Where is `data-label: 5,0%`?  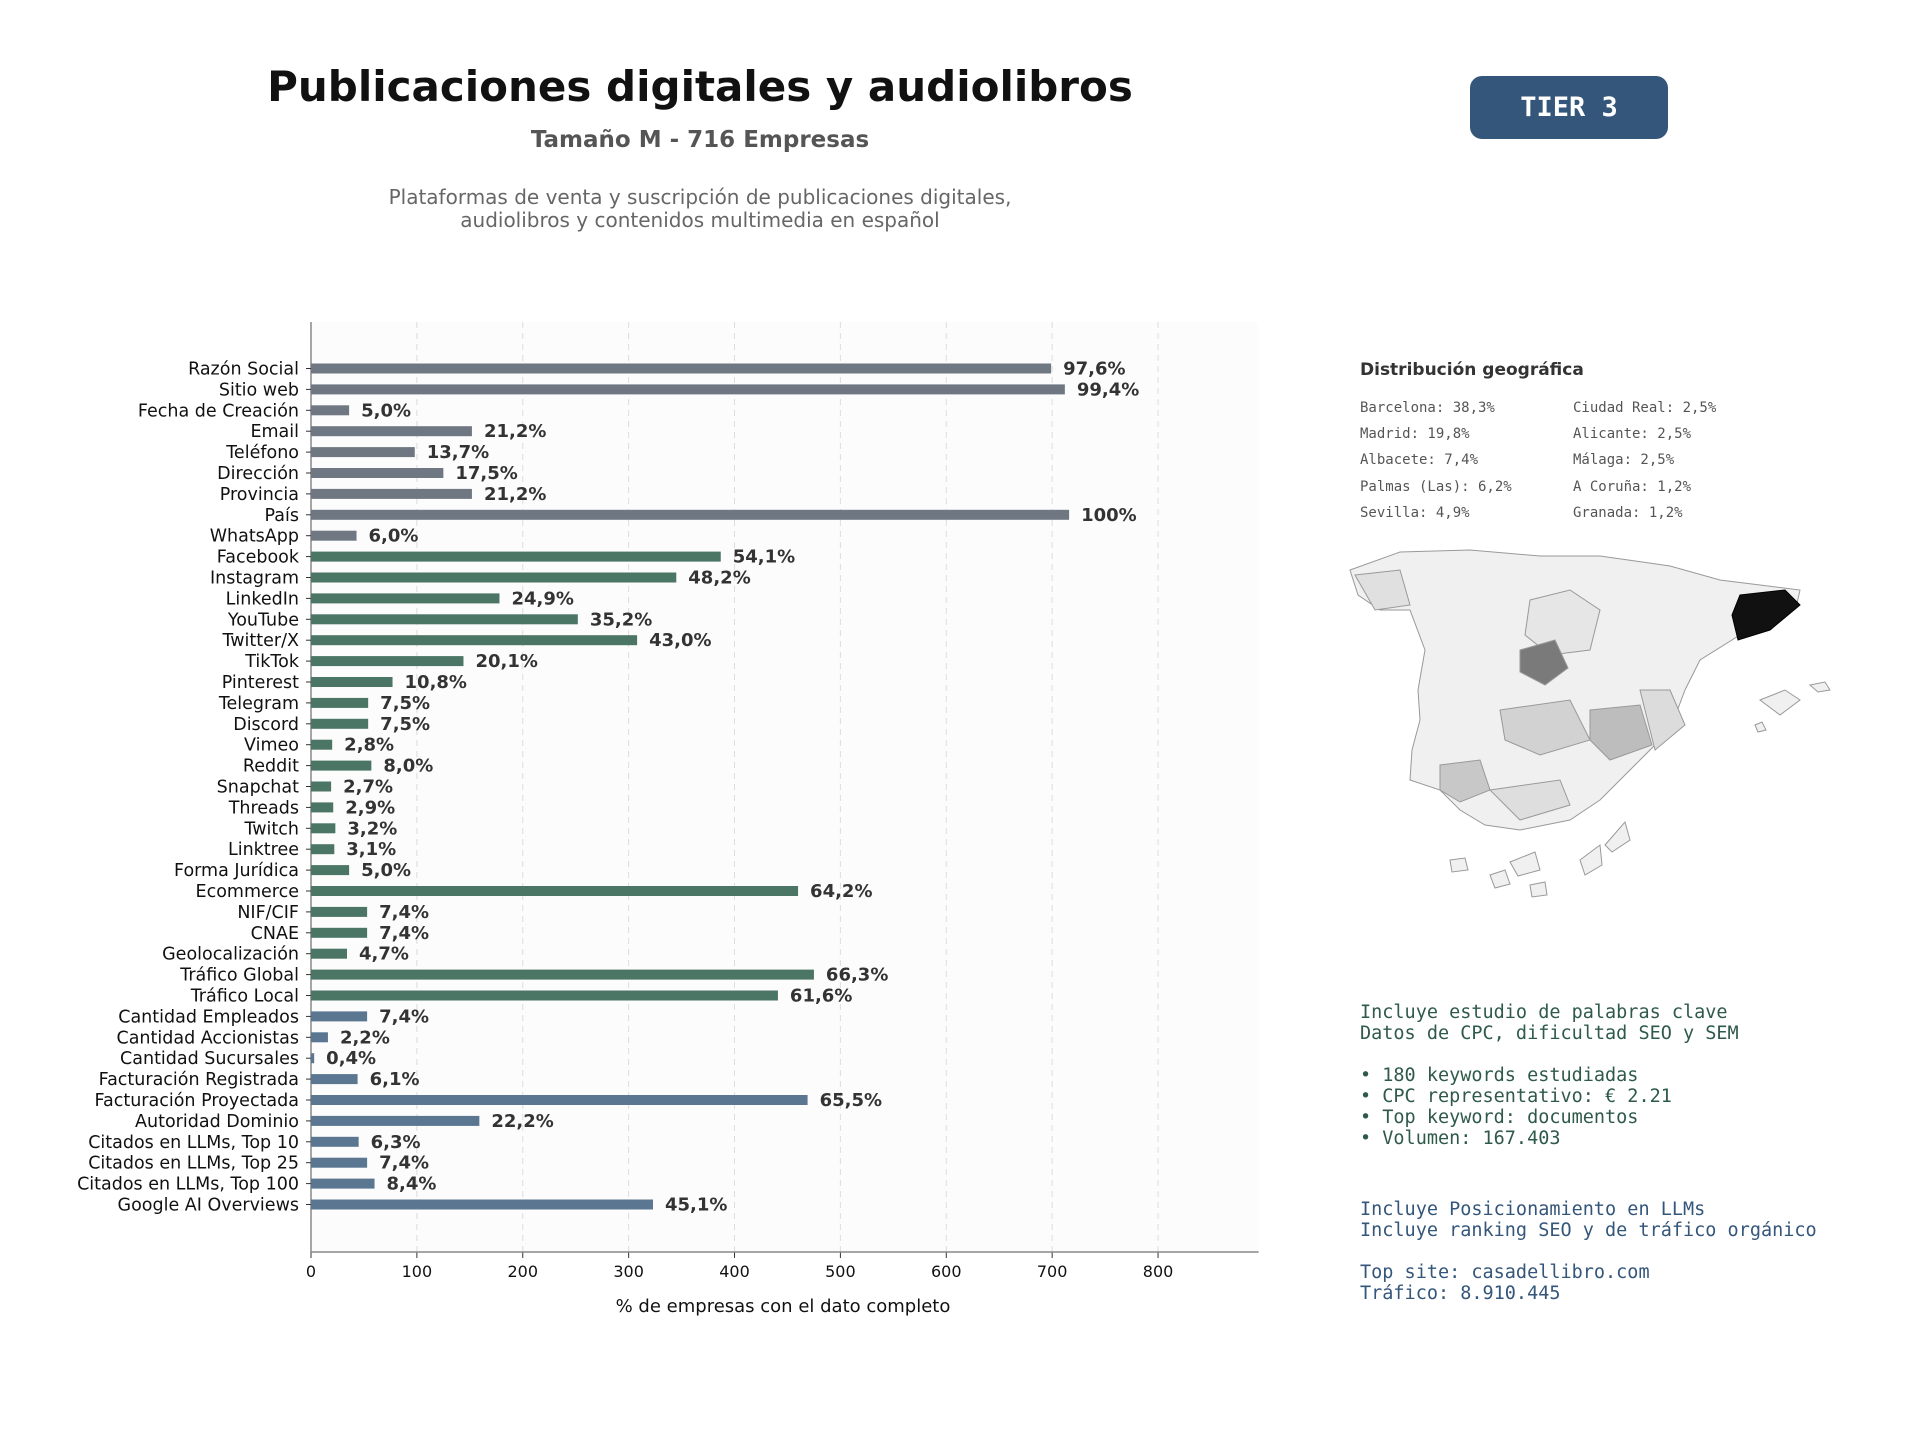 data-label: 5,0% is located at coordinates (386, 870).